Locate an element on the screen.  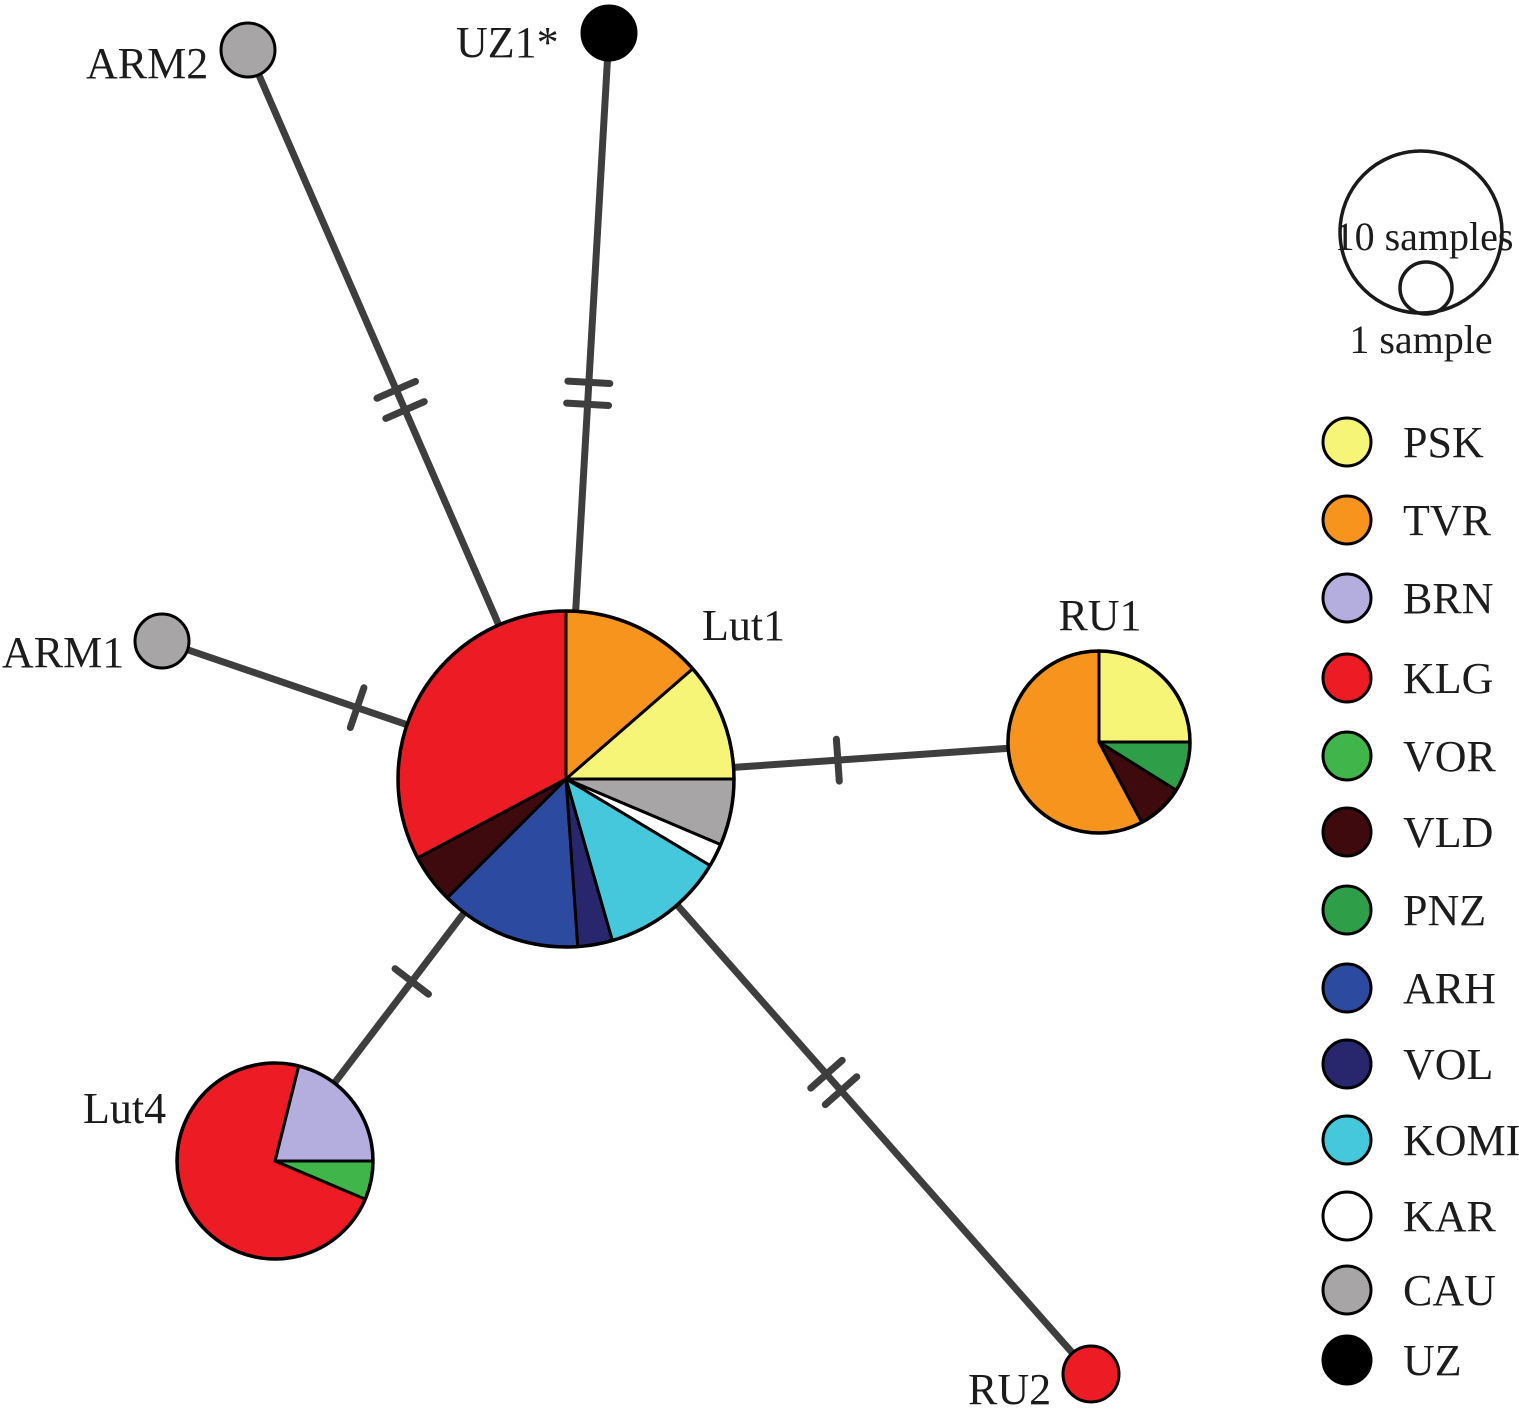
legend-swatch-CAU is located at coordinates (1347, 1290).